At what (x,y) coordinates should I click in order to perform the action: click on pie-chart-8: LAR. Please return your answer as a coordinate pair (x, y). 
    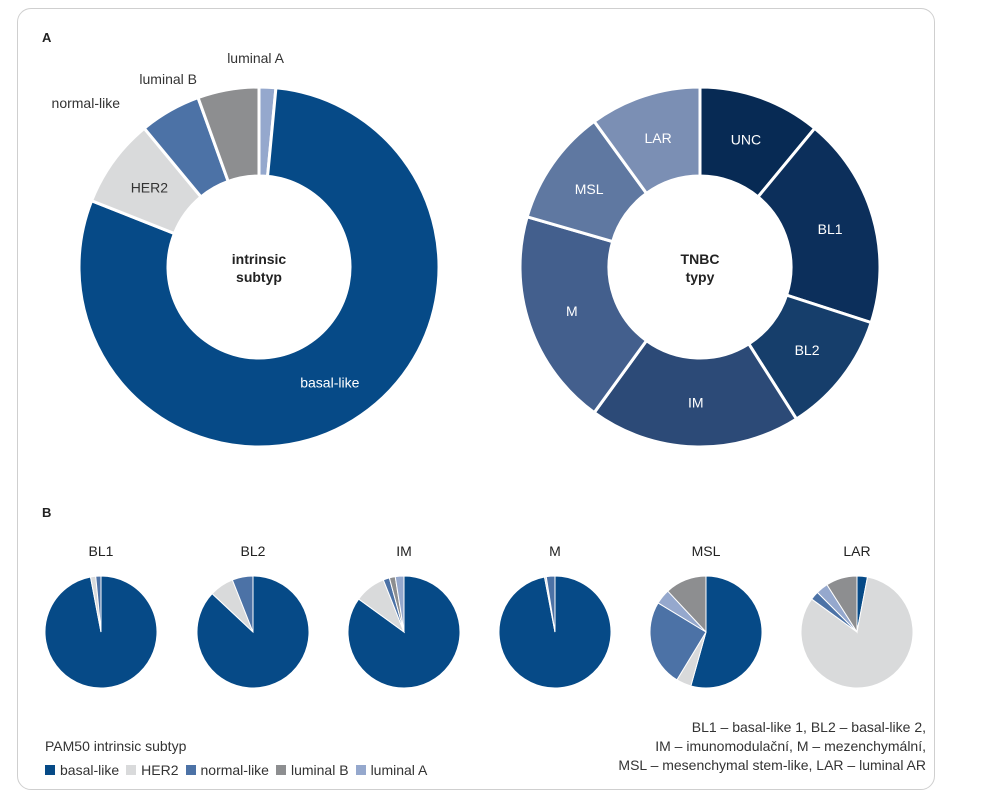
    Looking at the image, I should click on (857, 616).